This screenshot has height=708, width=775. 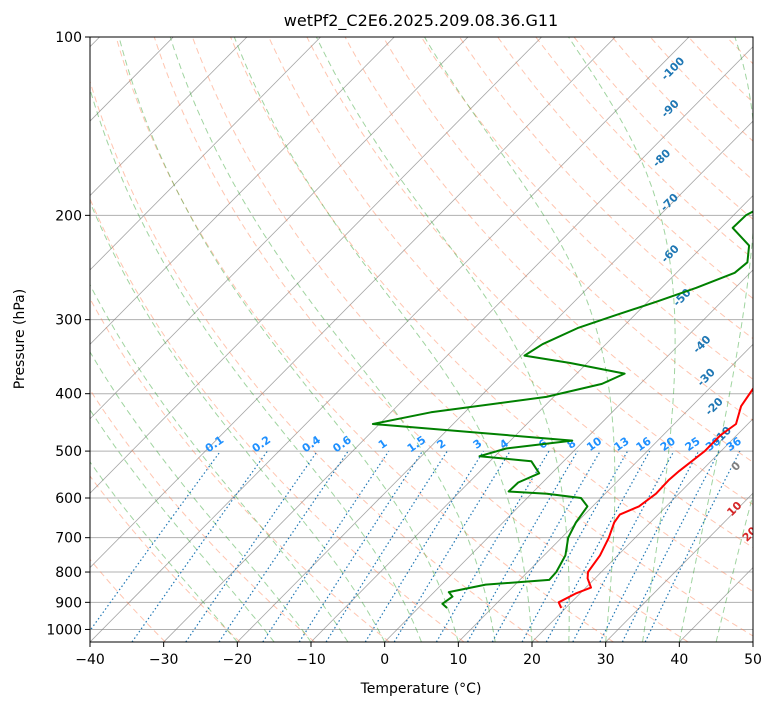 I want to click on y-axis-ticks: 100 200 300 400 500 600 700 800 900 1000, so click(x=68, y=334).